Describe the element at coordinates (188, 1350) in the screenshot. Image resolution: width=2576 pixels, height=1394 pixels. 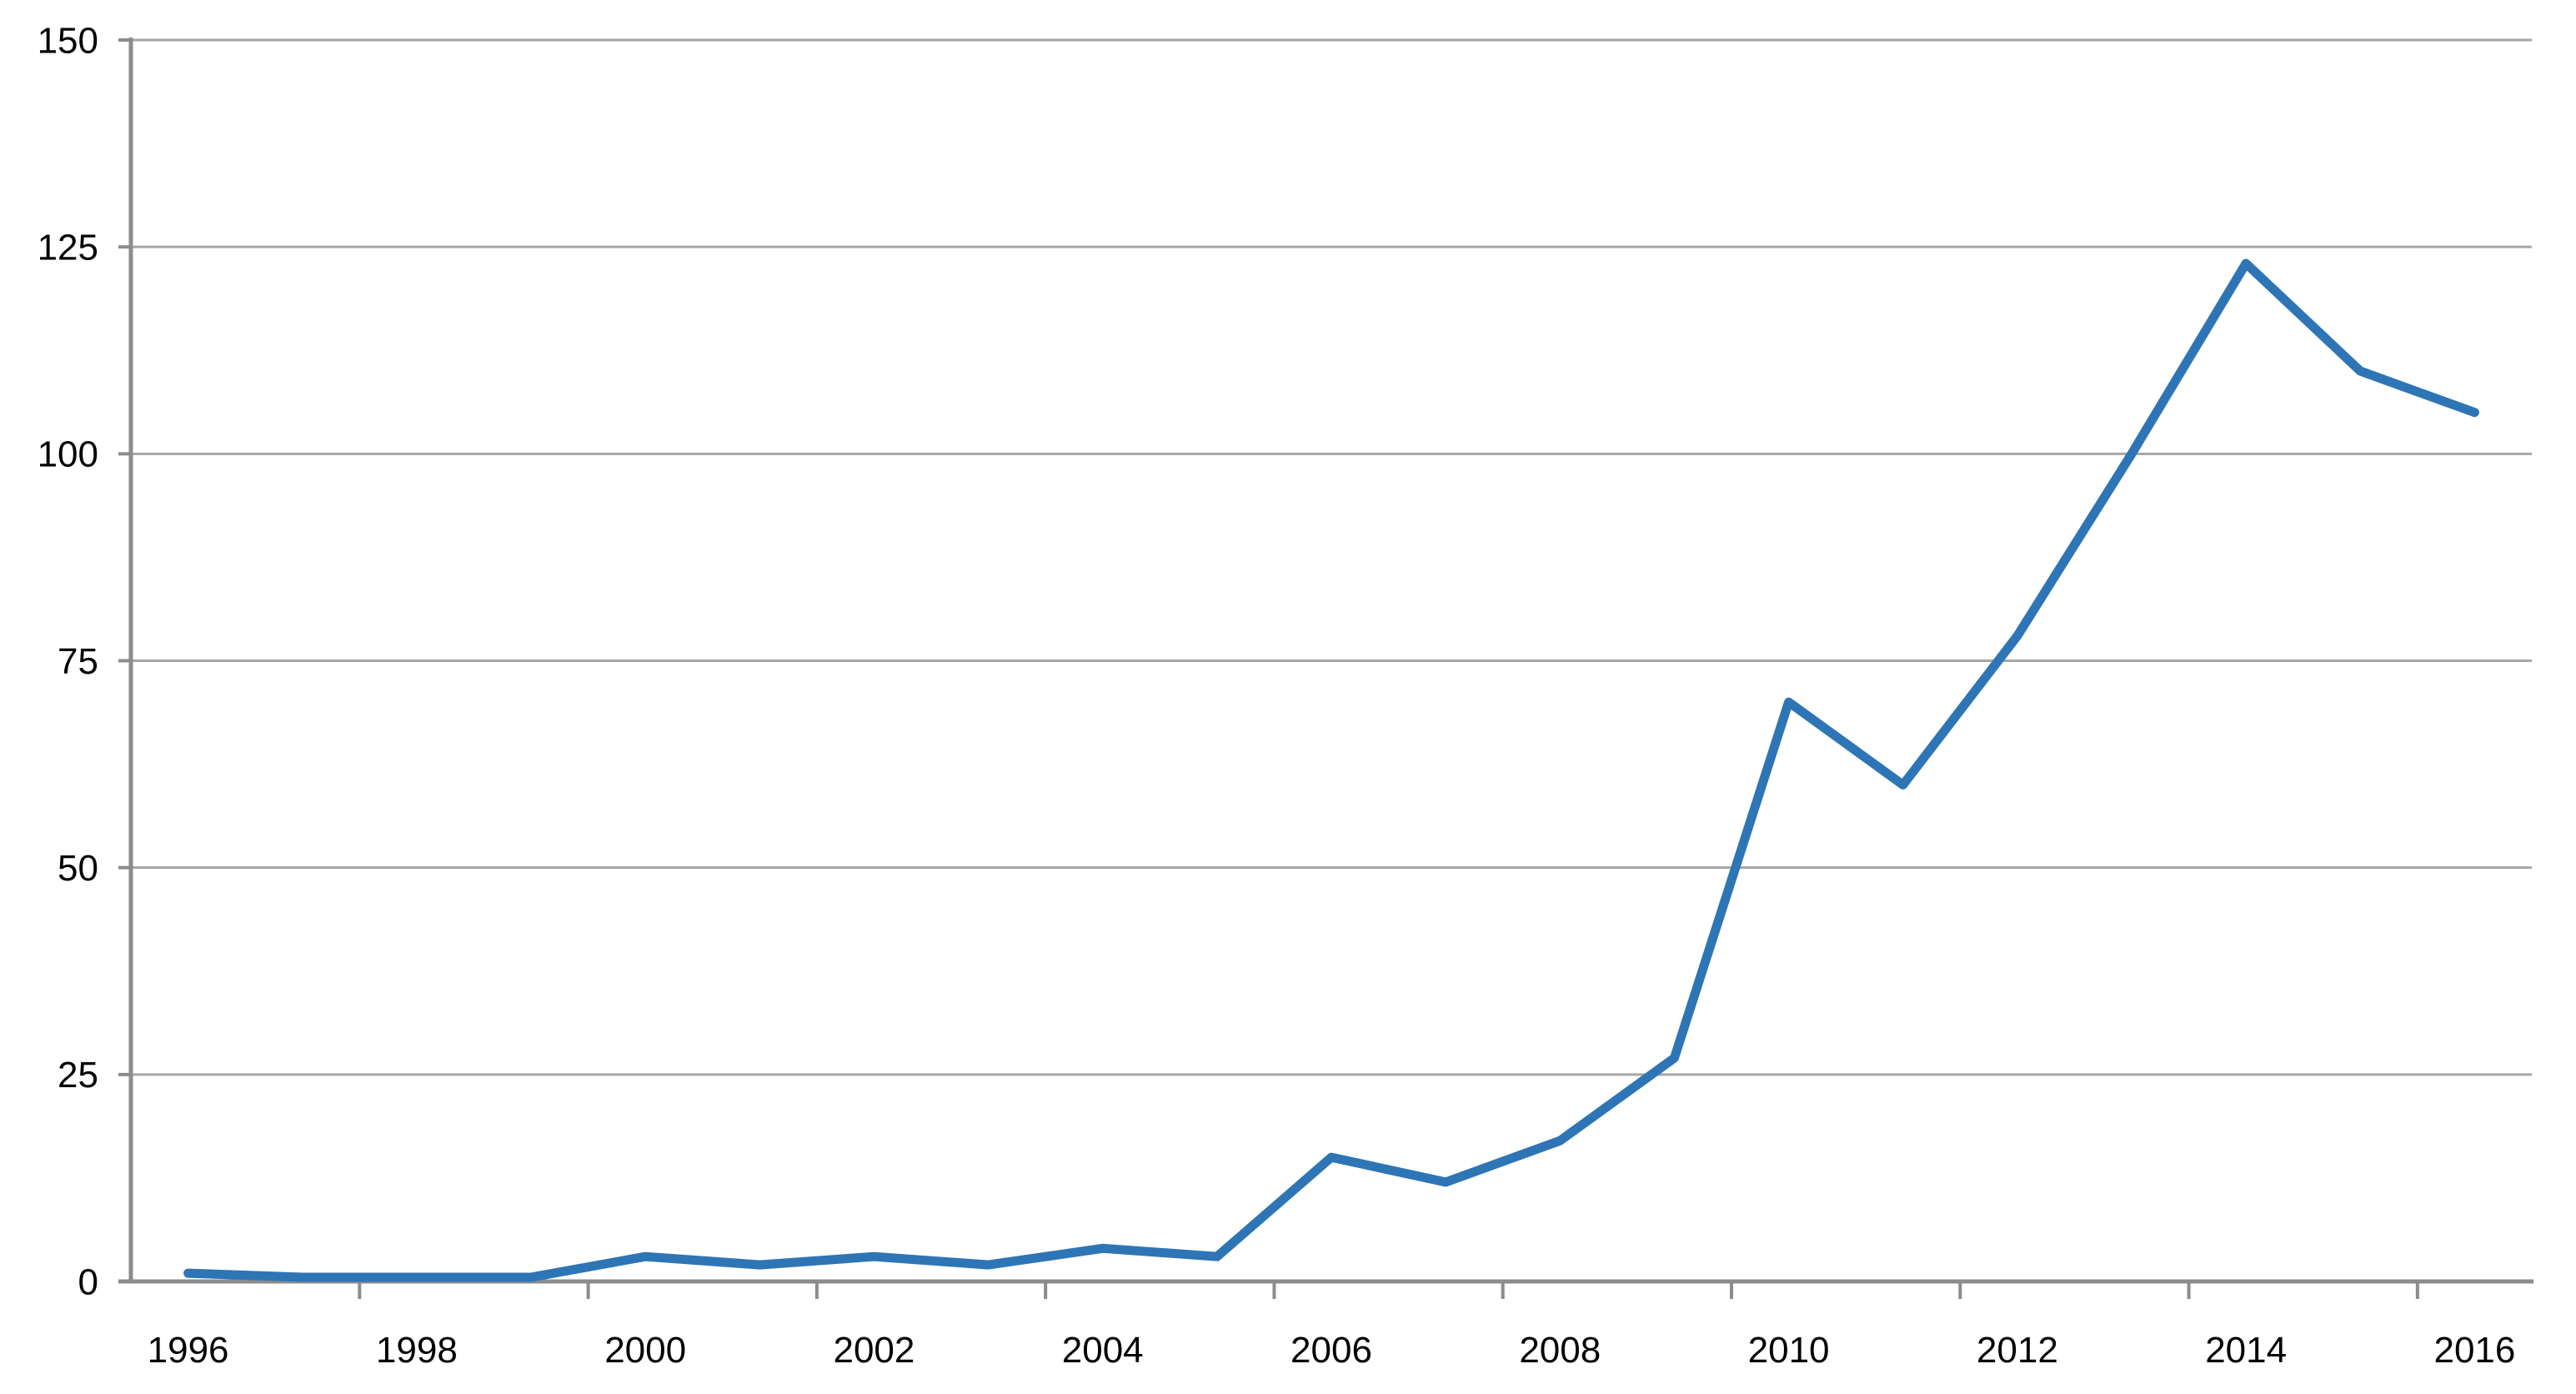
I see `x-tick-label: 1996` at that location.